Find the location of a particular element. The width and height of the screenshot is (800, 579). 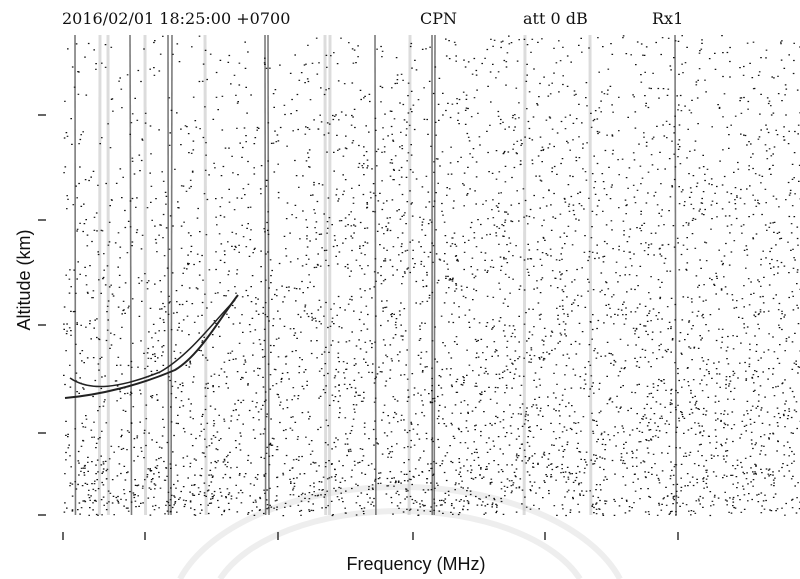

timestamp: 2016/02/01 18:25:00 +0700 is located at coordinates (176, 18).